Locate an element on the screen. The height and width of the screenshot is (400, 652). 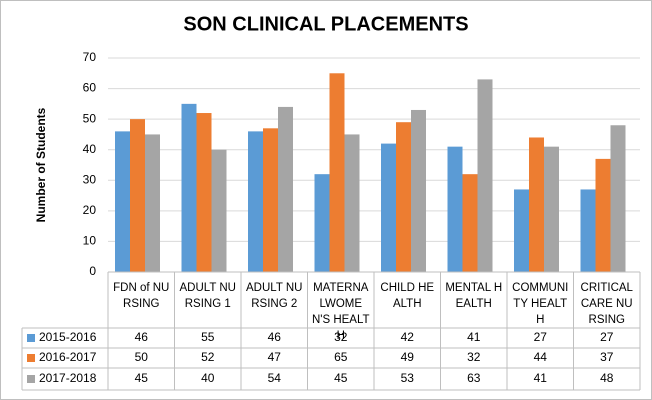
category-label: COMMUNITY HEALTH is located at coordinates (540, 304).